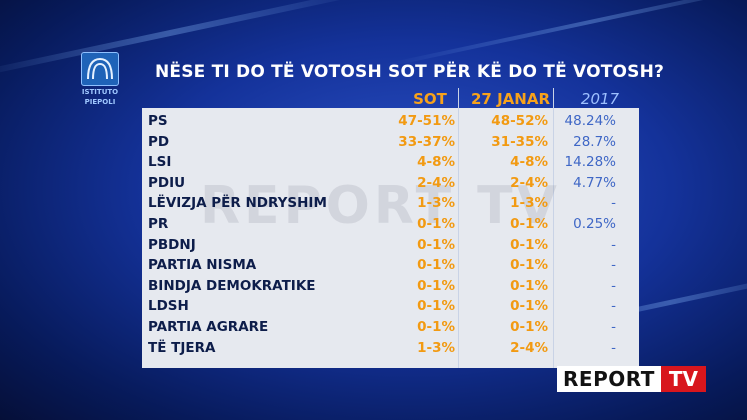 The image size is (747, 420). What do you see at coordinates (390, 327) in the screenshot?
I see `table-row: PARTIA AGRARE 0-1% 0-1% -` at bounding box center [390, 327].